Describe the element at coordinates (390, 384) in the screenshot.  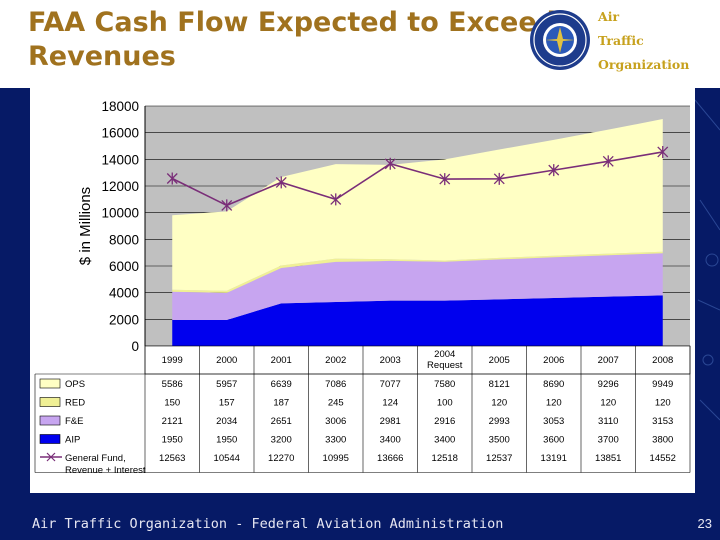
I see `table-cell: 7077` at that location.